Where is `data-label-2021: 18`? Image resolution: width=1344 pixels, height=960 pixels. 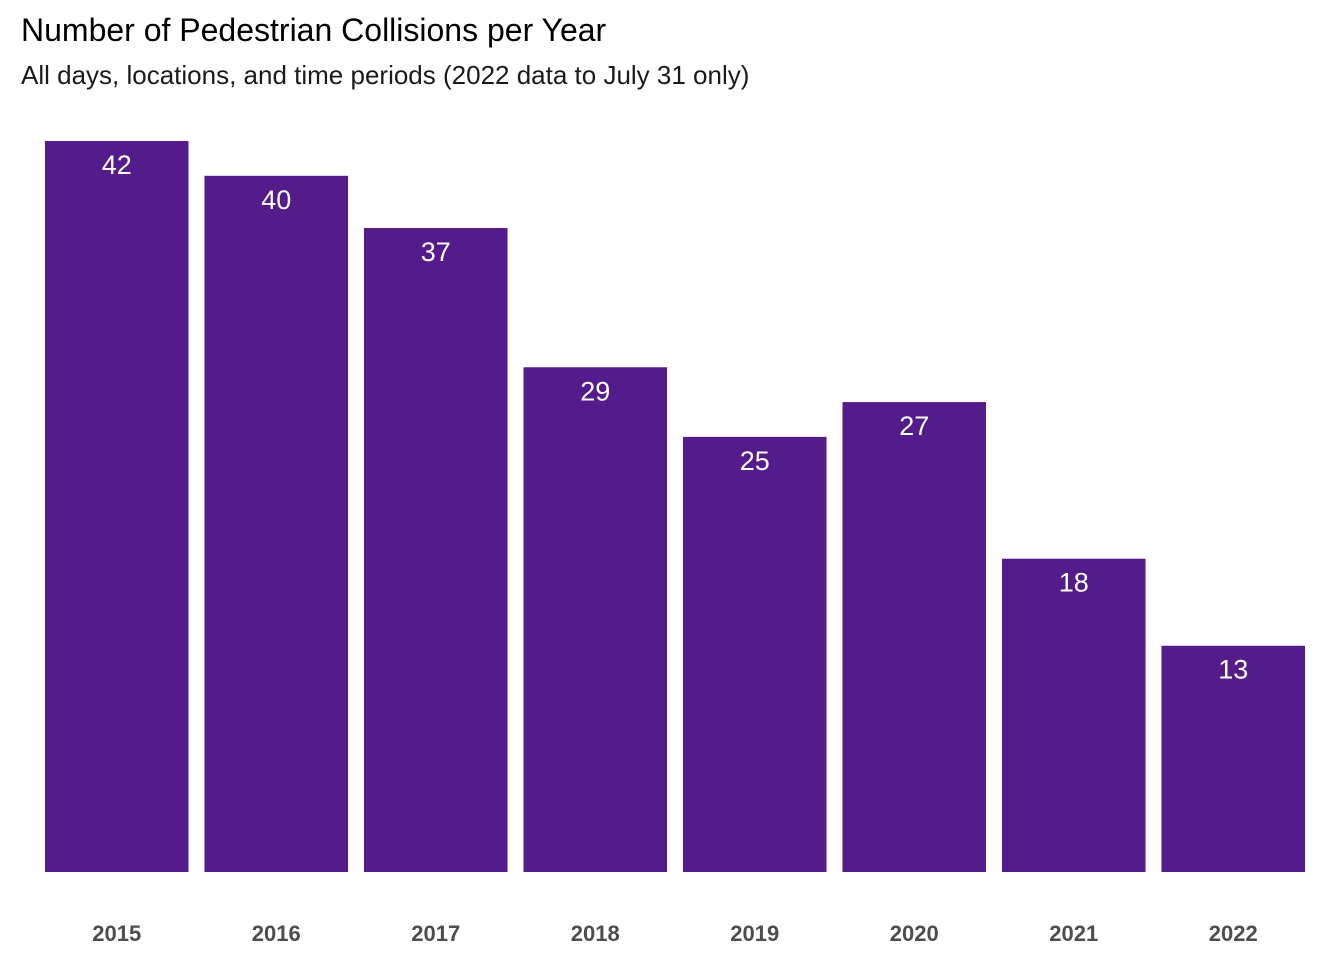 data-label-2021: 18 is located at coordinates (1074, 583).